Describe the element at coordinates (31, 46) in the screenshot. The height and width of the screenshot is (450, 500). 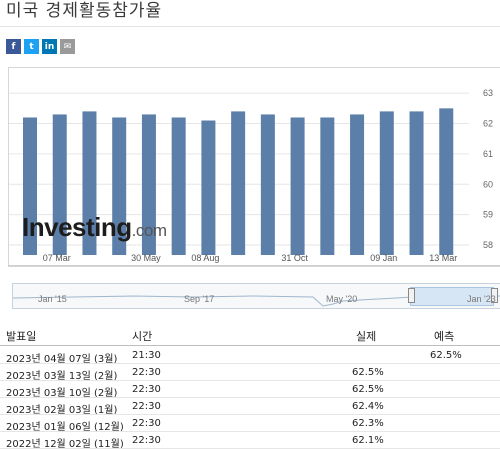
I see `twitter-icon: t` at that location.